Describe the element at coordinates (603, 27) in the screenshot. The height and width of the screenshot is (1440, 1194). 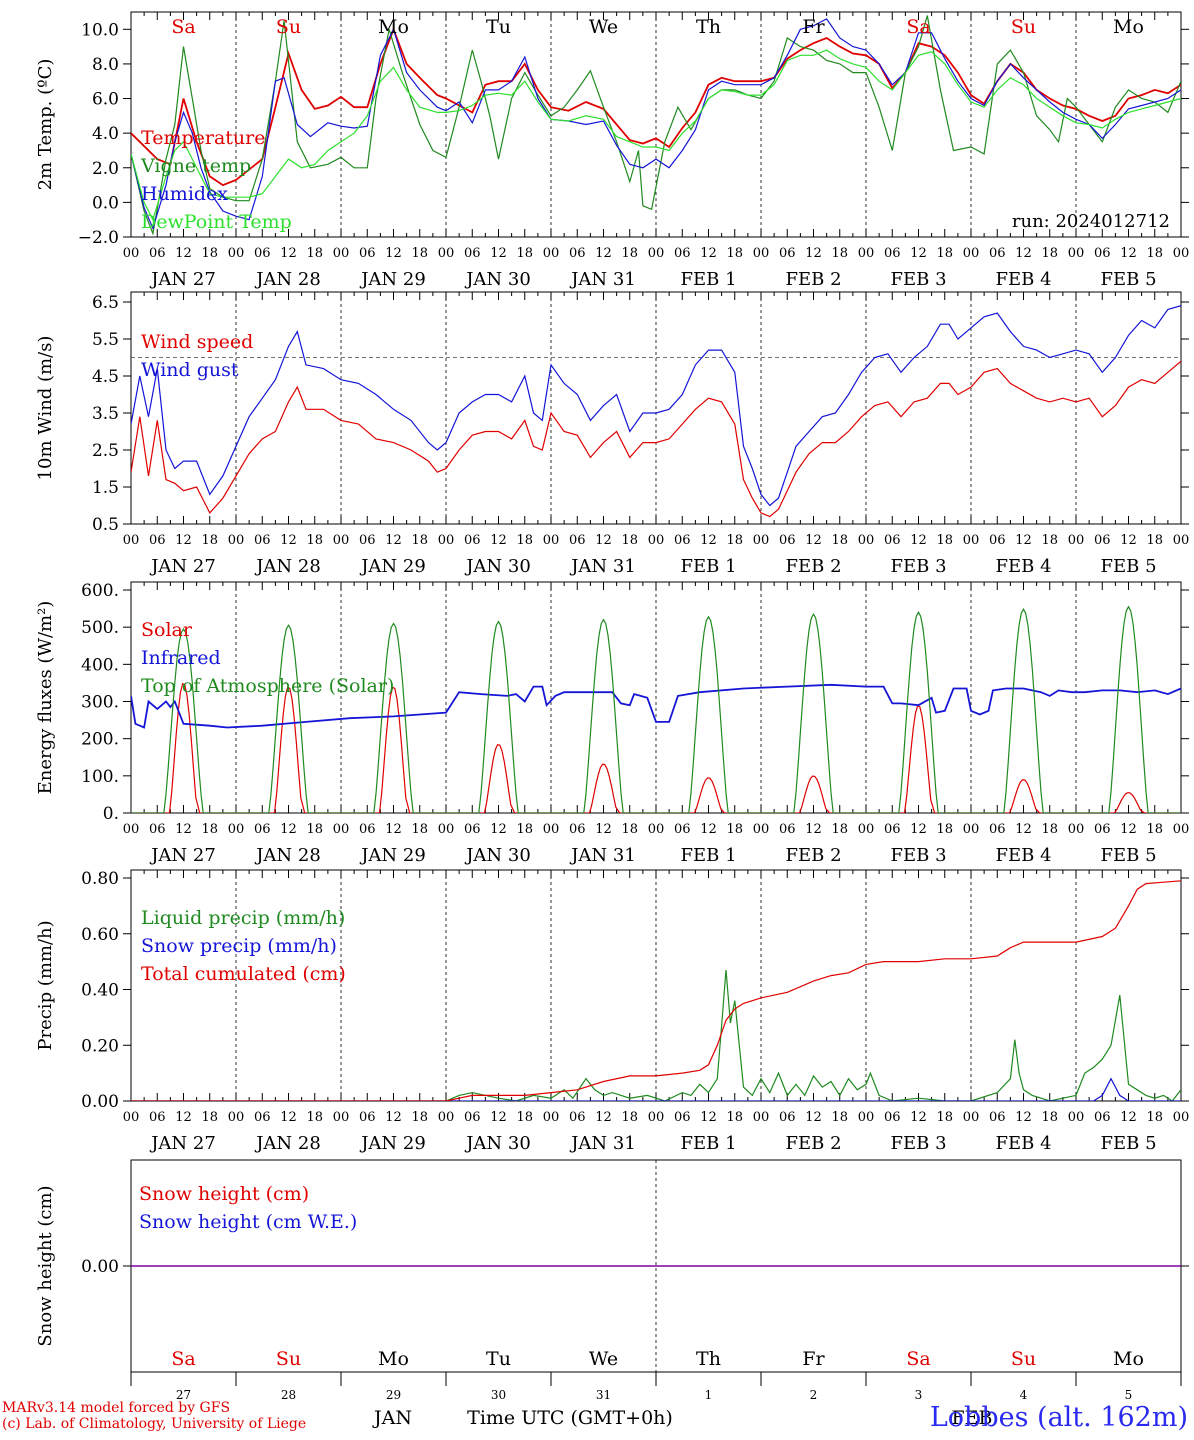
I see `weekday-label: We` at that location.